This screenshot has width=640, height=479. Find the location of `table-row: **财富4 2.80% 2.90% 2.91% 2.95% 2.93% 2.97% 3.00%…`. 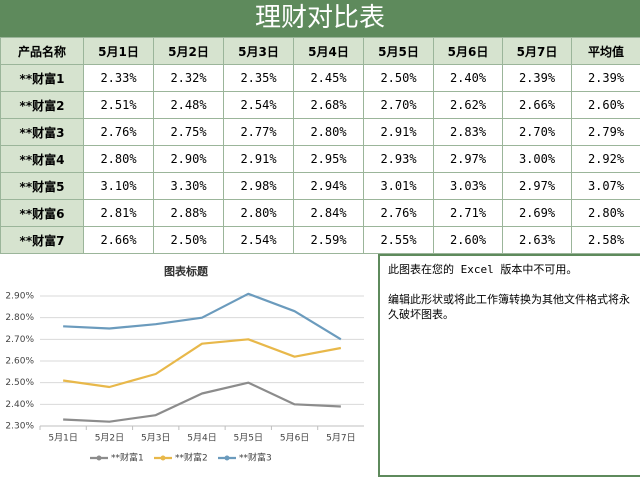

table-row: **财富4 2.80% 2.90% 2.91% 2.95% 2.93% 2.97% 3.00%… is located at coordinates (320, 159).